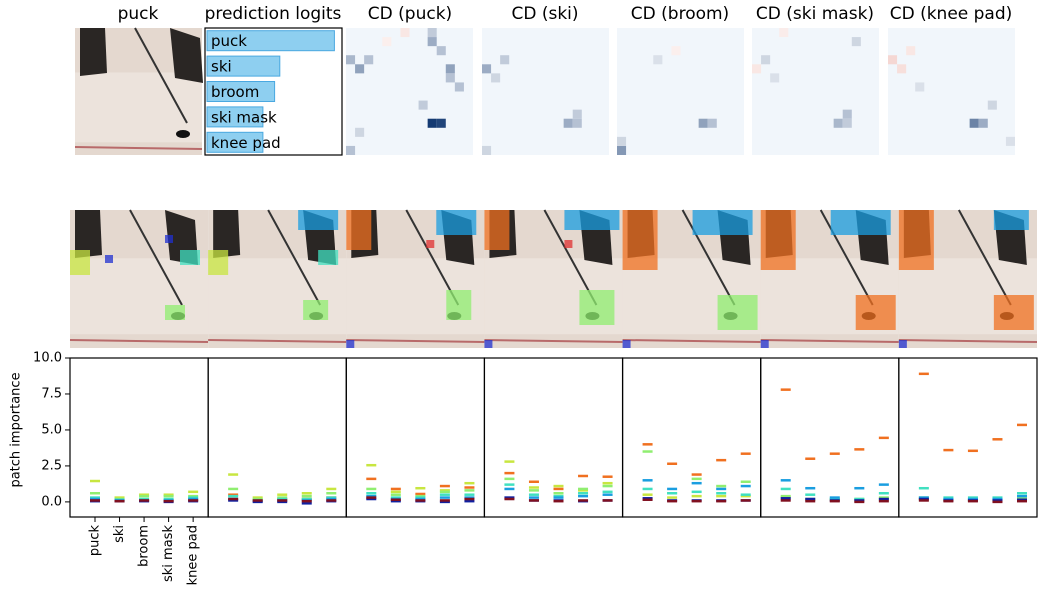 The height and width of the screenshot is (594, 1038). What do you see at coordinates (51, 429) in the screenshot?
I see `y-tick-label: 5.0` at bounding box center [51, 429].